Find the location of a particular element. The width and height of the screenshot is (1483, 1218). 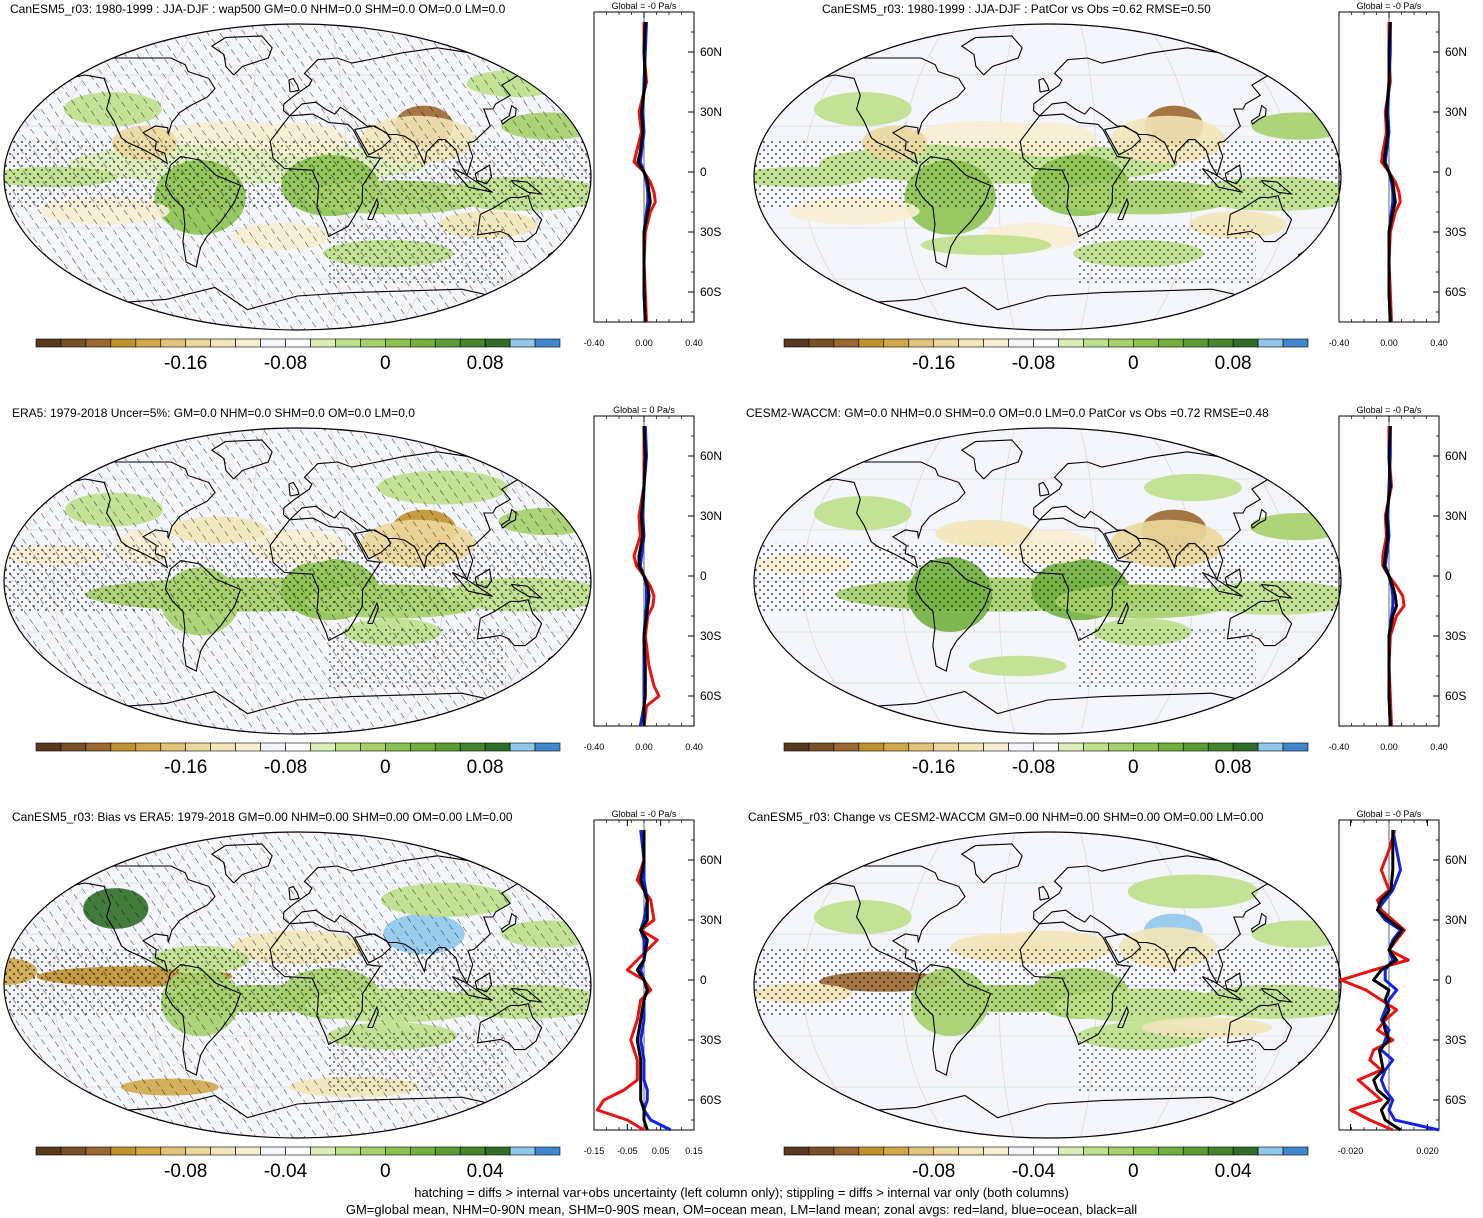

zonal-series-land is located at coordinates (1393, 576).